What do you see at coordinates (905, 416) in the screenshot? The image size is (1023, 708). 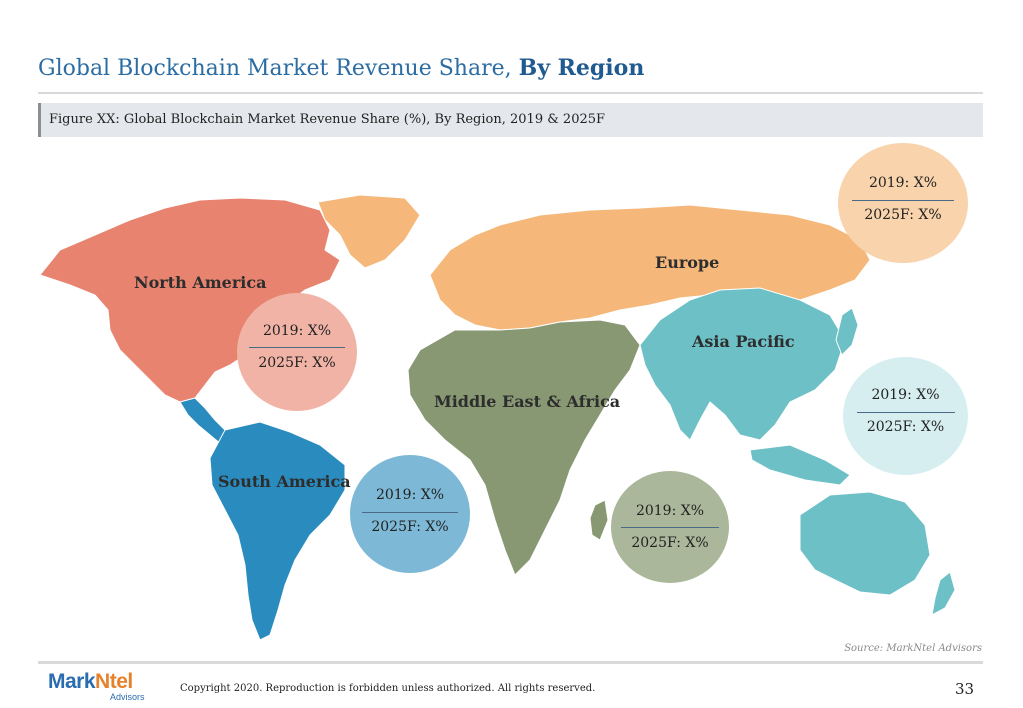 I see `bubble-asia-pacific: 2019: X% 2025F: X%` at bounding box center [905, 416].